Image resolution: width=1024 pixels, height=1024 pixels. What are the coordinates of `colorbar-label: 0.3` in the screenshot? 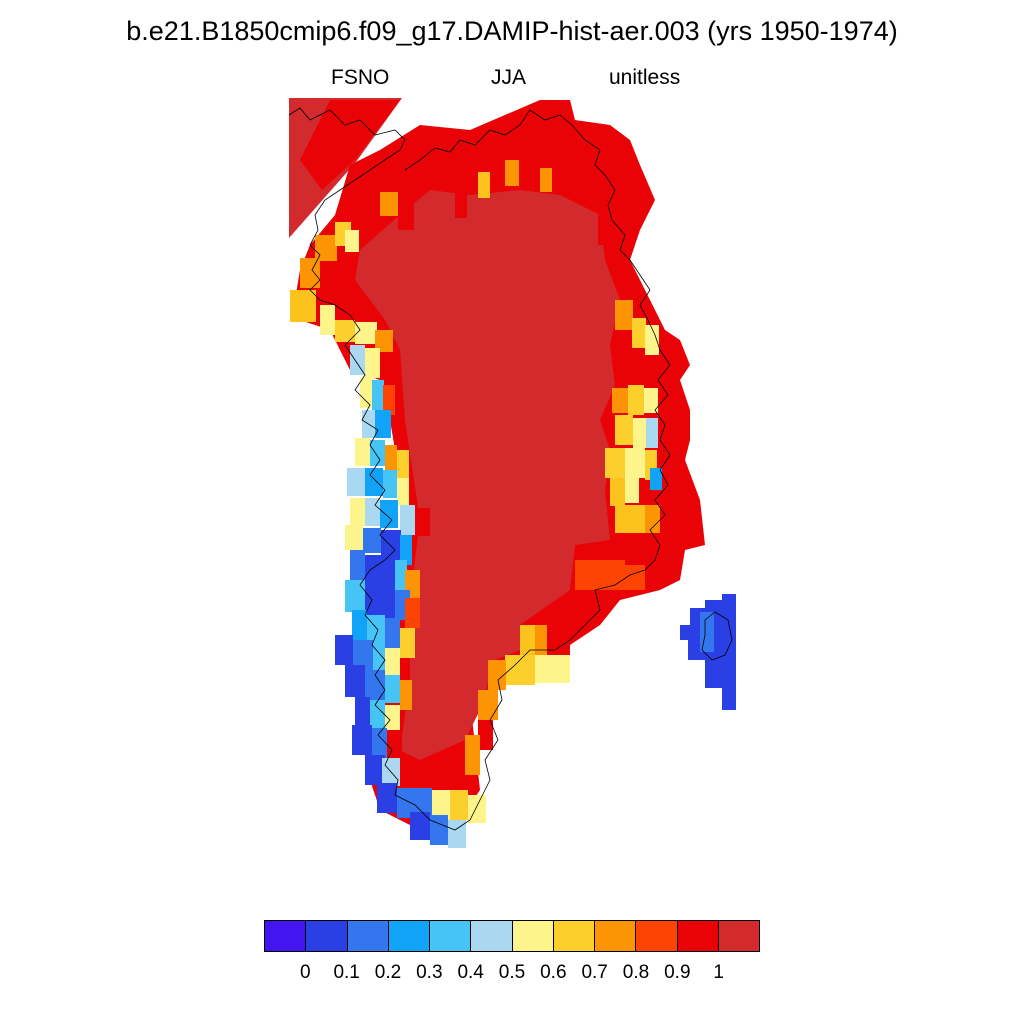 It's located at (429, 972).